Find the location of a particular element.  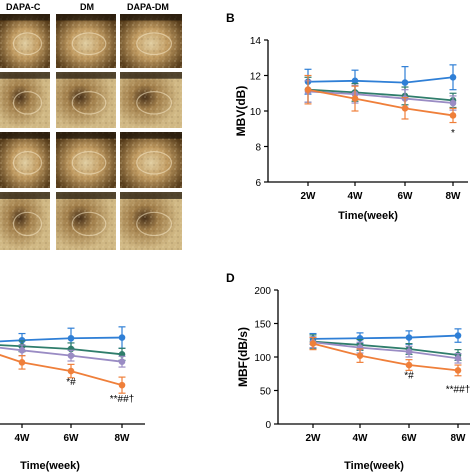

series-orange is located at coordinates (380, 99).